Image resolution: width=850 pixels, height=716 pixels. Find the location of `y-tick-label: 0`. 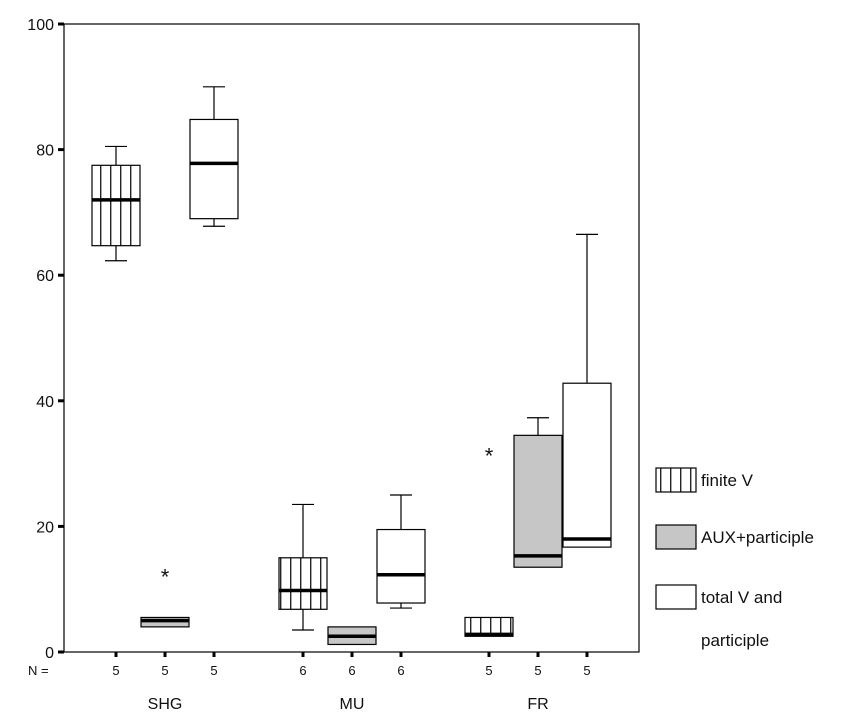

y-tick-label: 0 is located at coordinates (49, 653).